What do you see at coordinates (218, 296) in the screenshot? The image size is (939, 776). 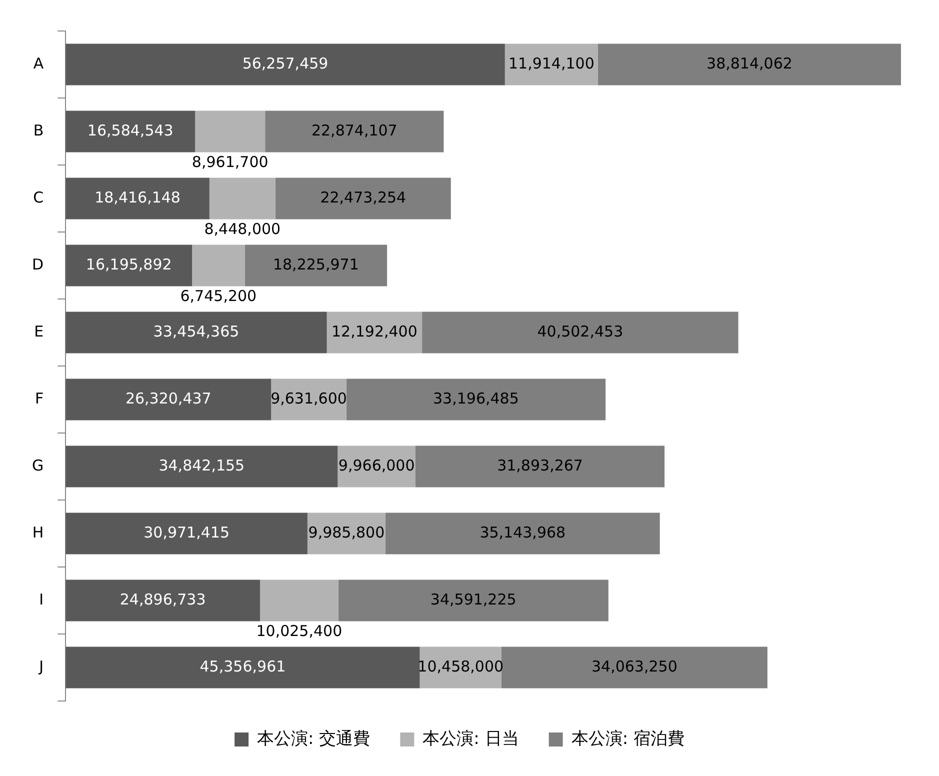 I see `data-label: 6,745,200` at bounding box center [218, 296].